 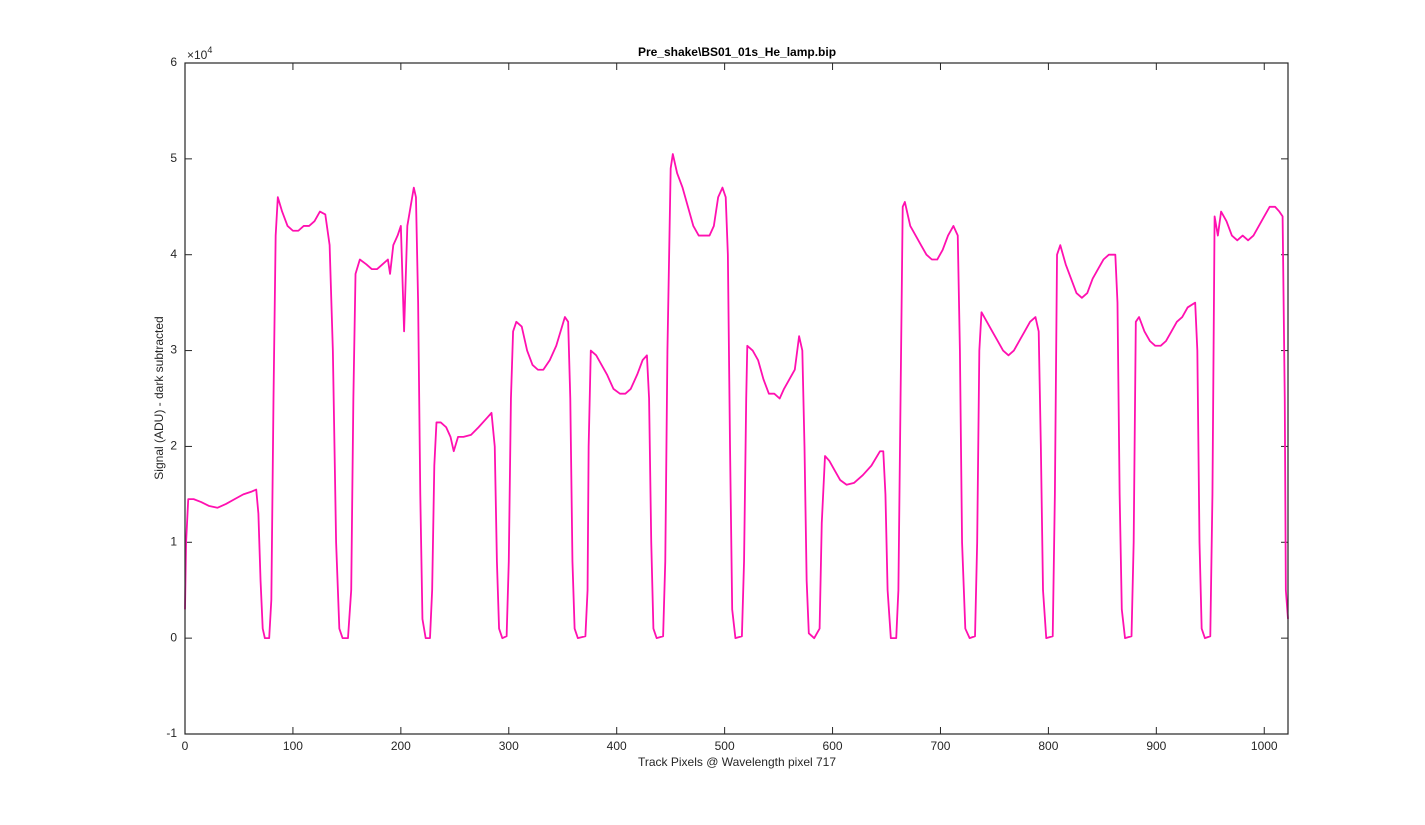 What do you see at coordinates (737, 762) in the screenshot?
I see `x-axis-label: Track Pixels @ Wavelength pixel 717` at bounding box center [737, 762].